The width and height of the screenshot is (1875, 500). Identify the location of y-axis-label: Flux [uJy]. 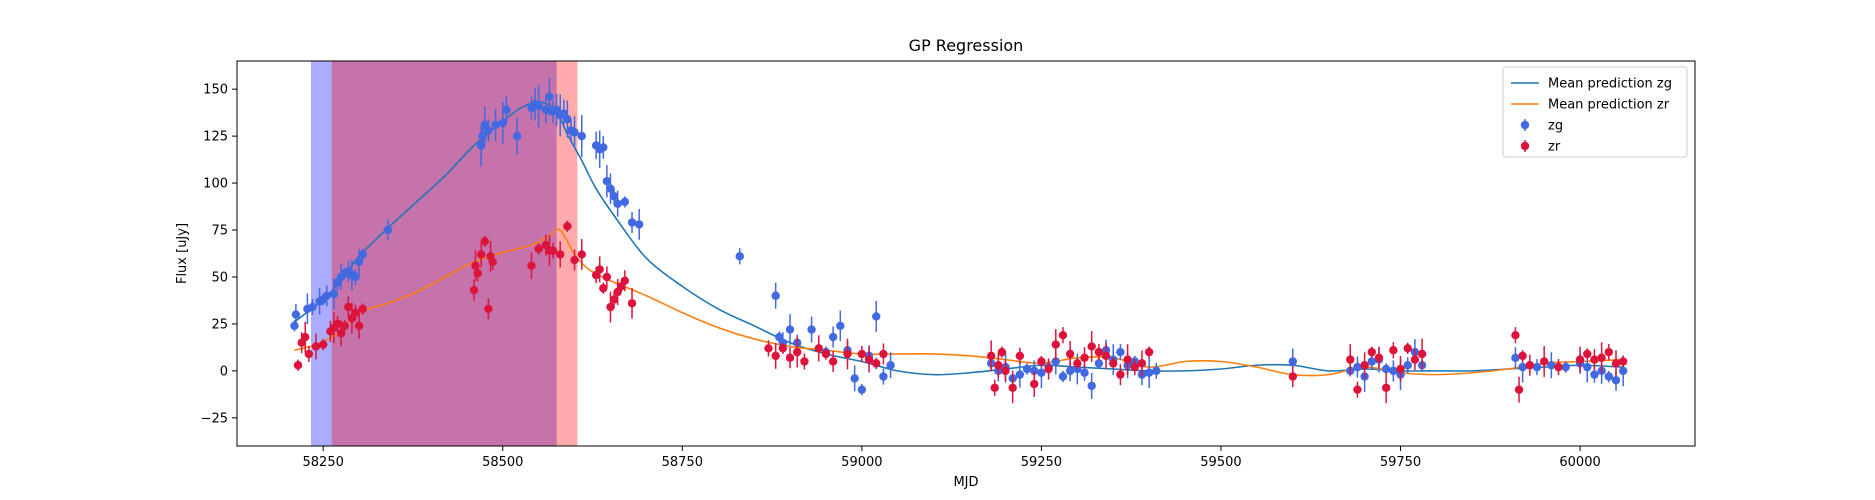
(182, 253).